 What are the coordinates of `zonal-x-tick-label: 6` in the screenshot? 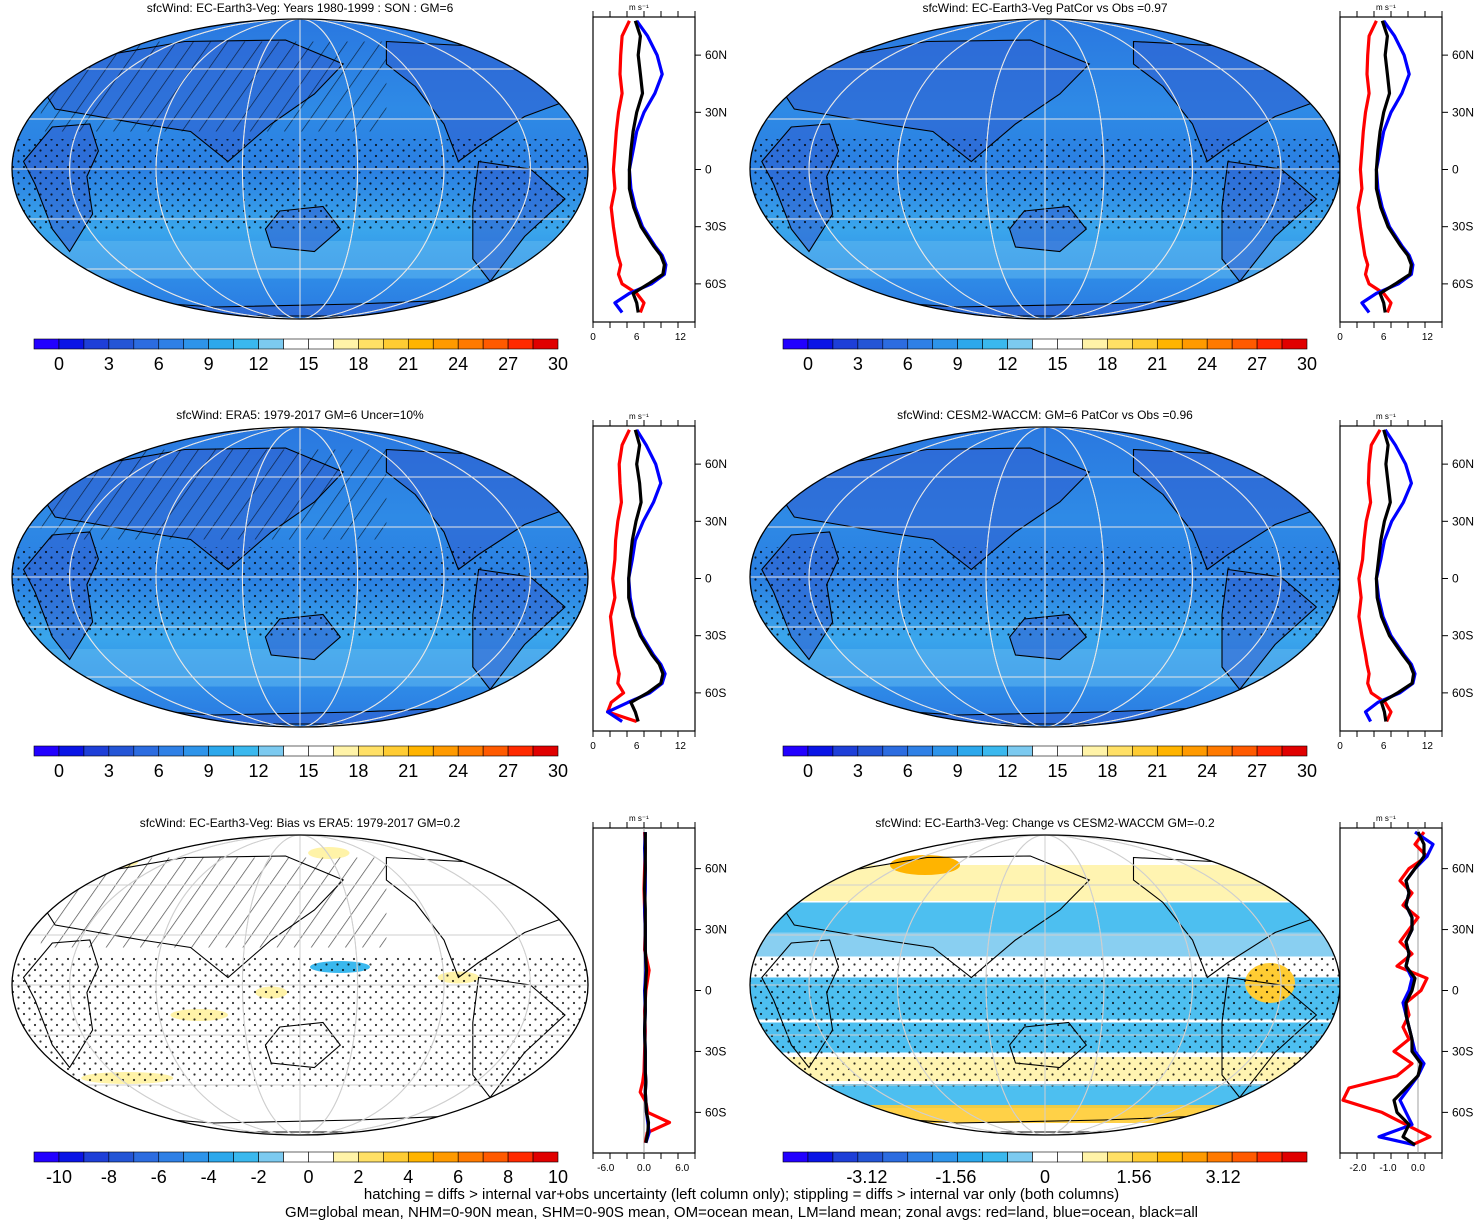 It's located at (637, 337).